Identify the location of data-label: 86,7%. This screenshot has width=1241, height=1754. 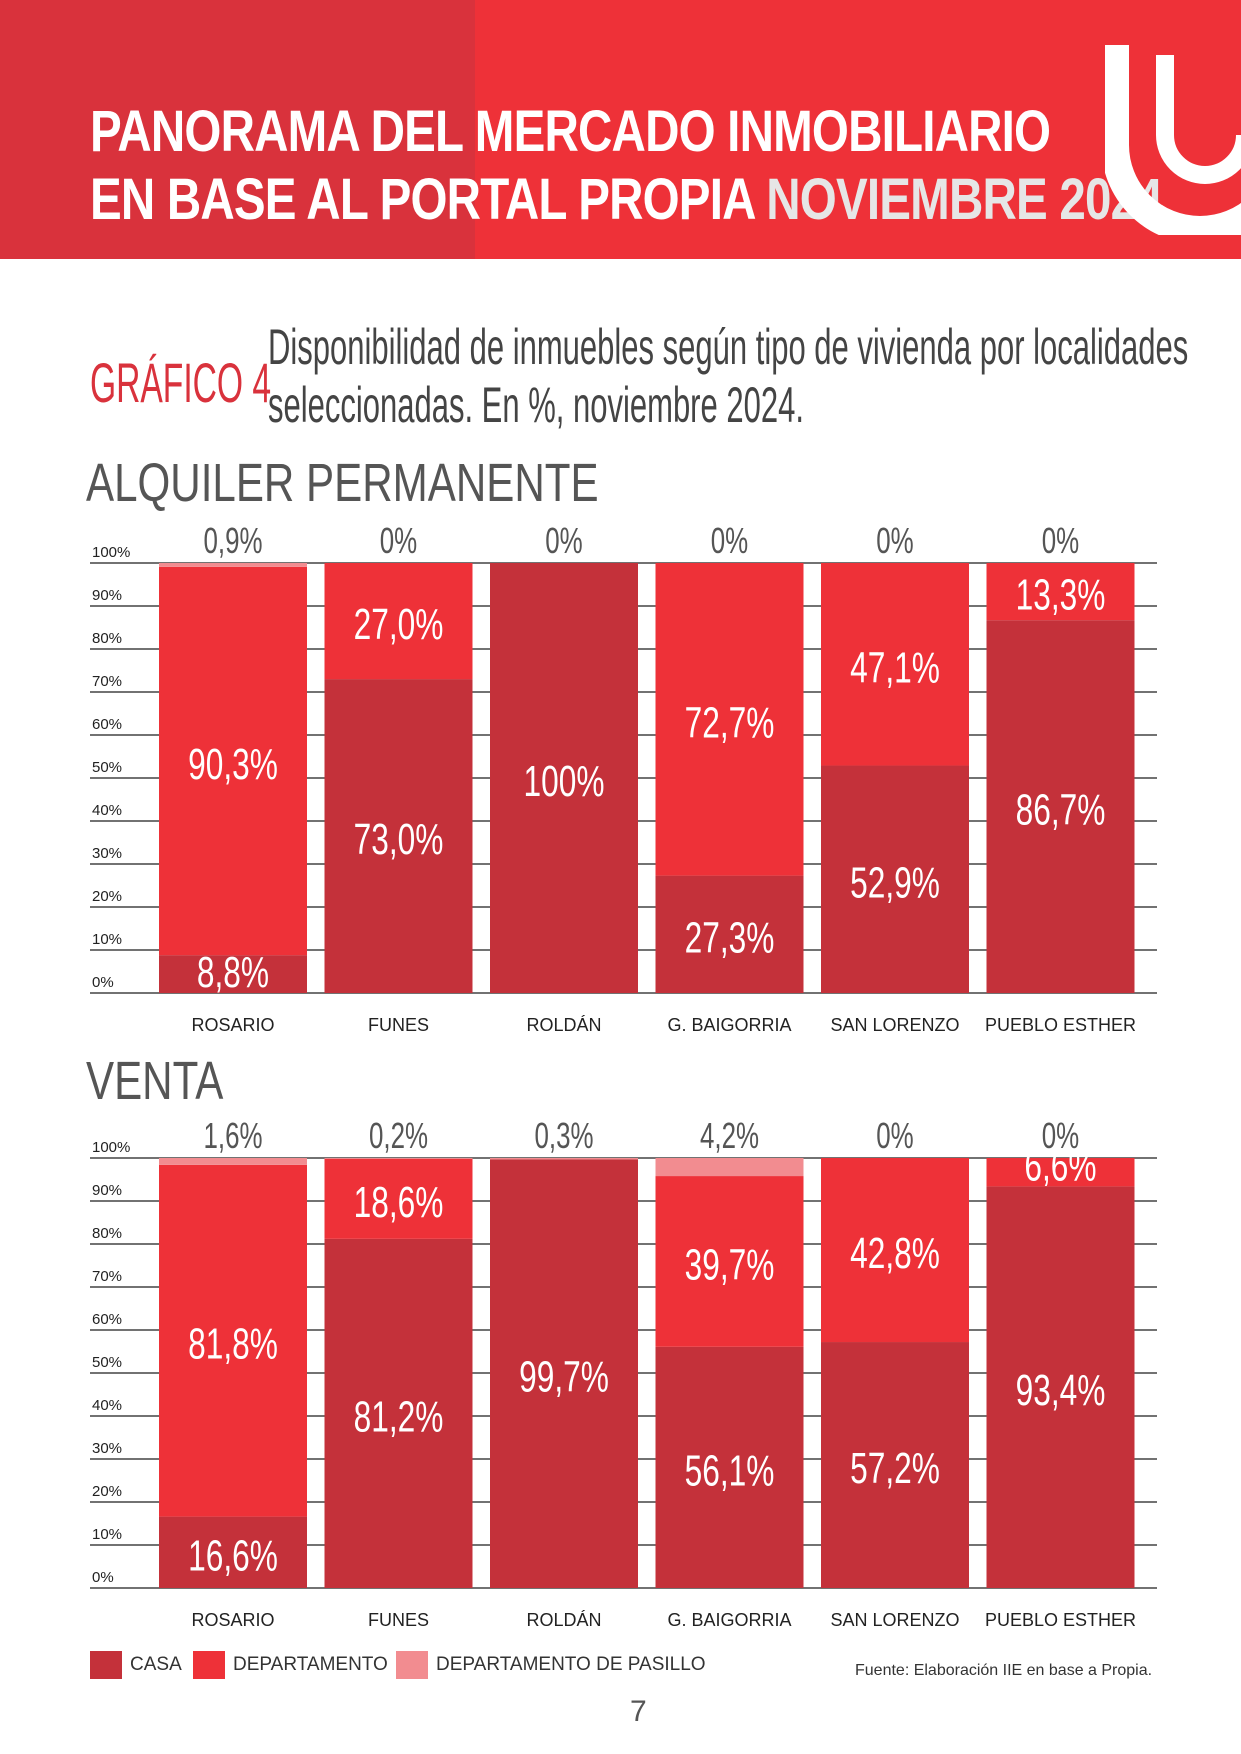
(1061, 810).